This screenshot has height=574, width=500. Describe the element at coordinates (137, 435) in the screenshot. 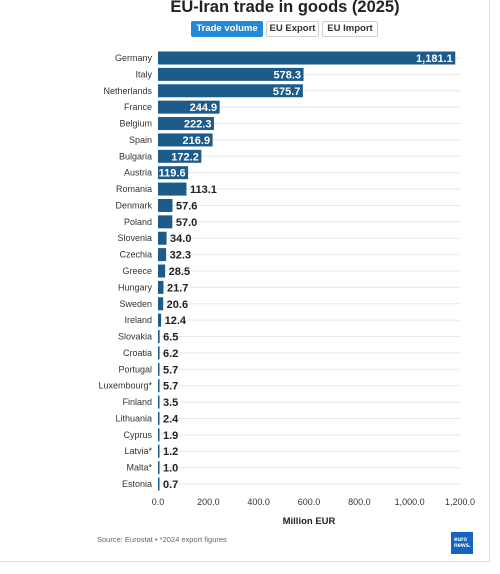

I see `category-label: Cyprus` at that location.